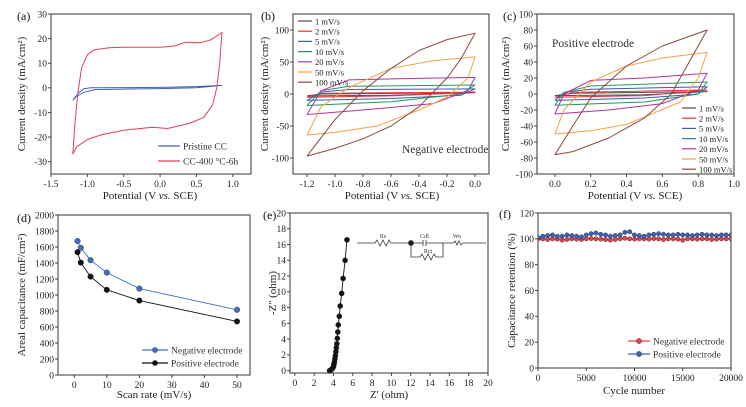 This screenshot has height=407, width=746. I want to click on y-axis-label: Current density (mA/cm²), so click(265, 93).